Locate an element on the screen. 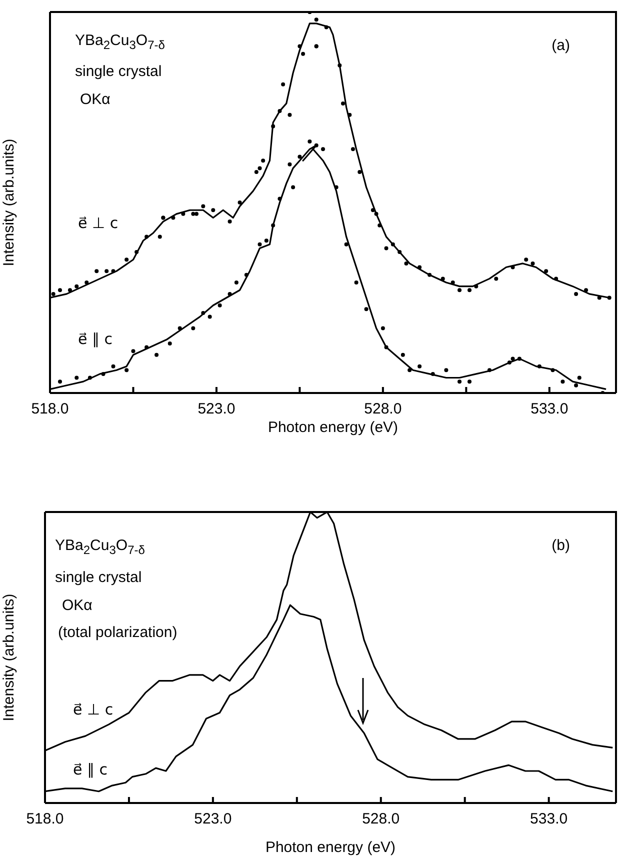 The height and width of the screenshot is (865, 618). annotation: (total polarization) is located at coordinates (118, 632).